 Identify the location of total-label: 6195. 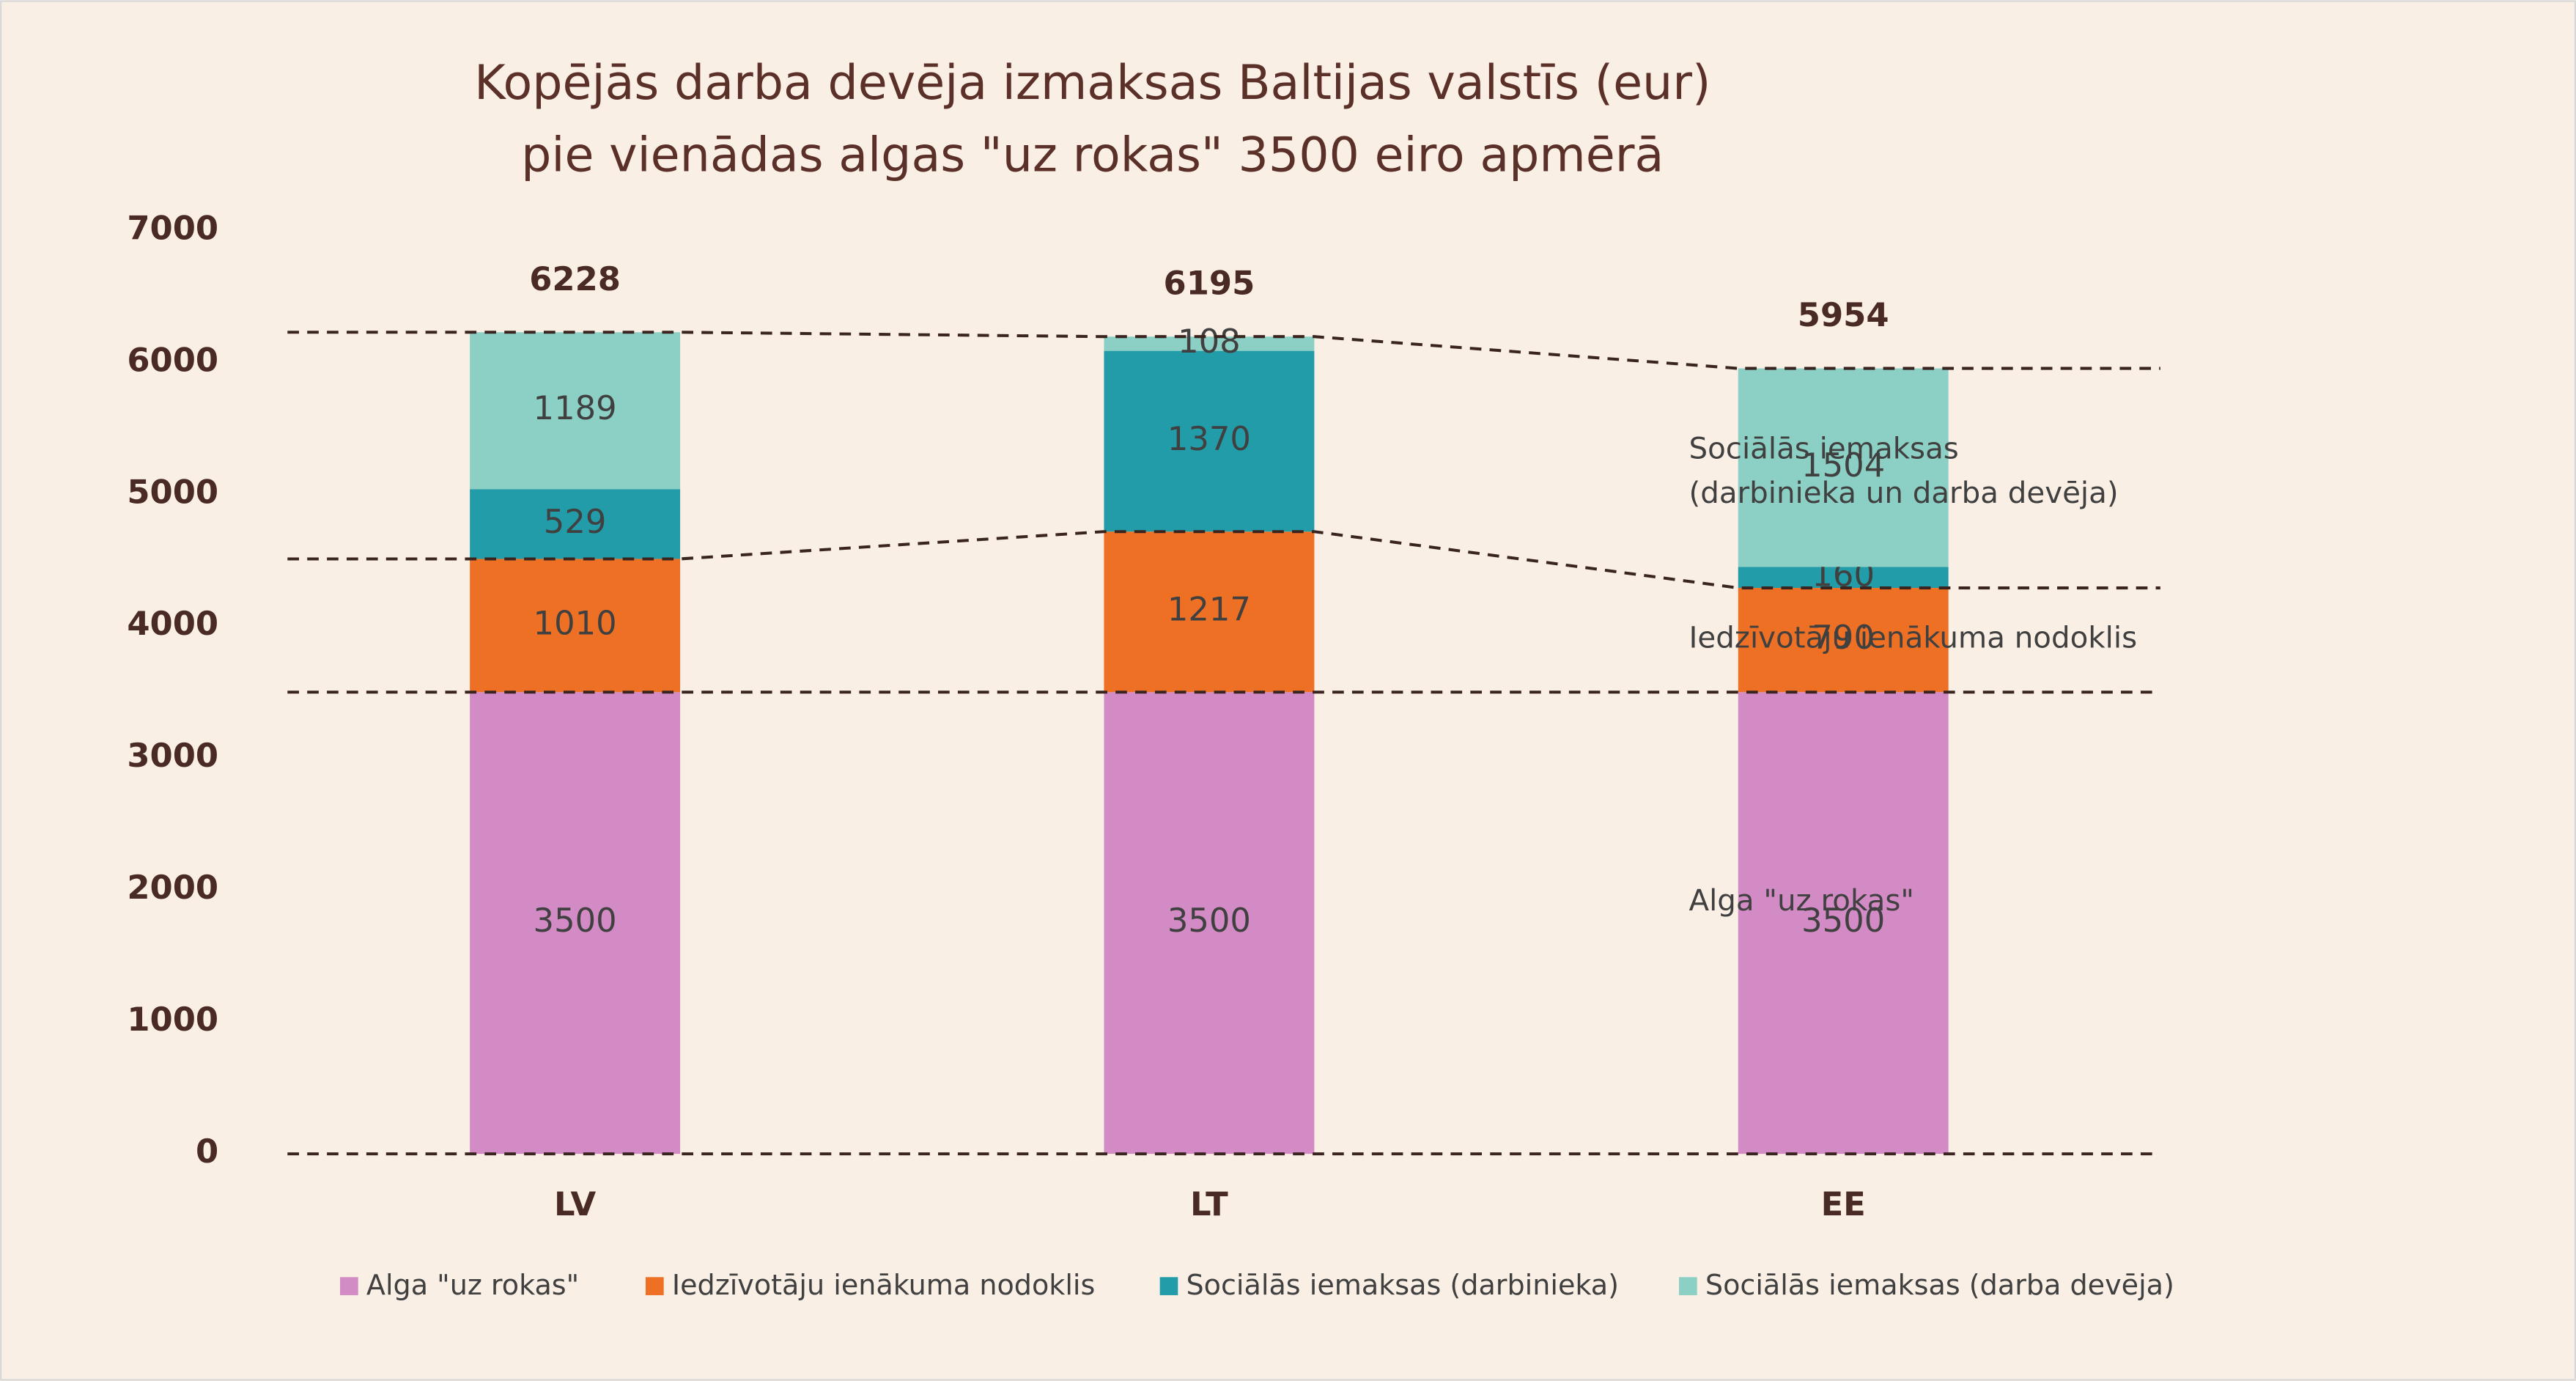
(1209, 283).